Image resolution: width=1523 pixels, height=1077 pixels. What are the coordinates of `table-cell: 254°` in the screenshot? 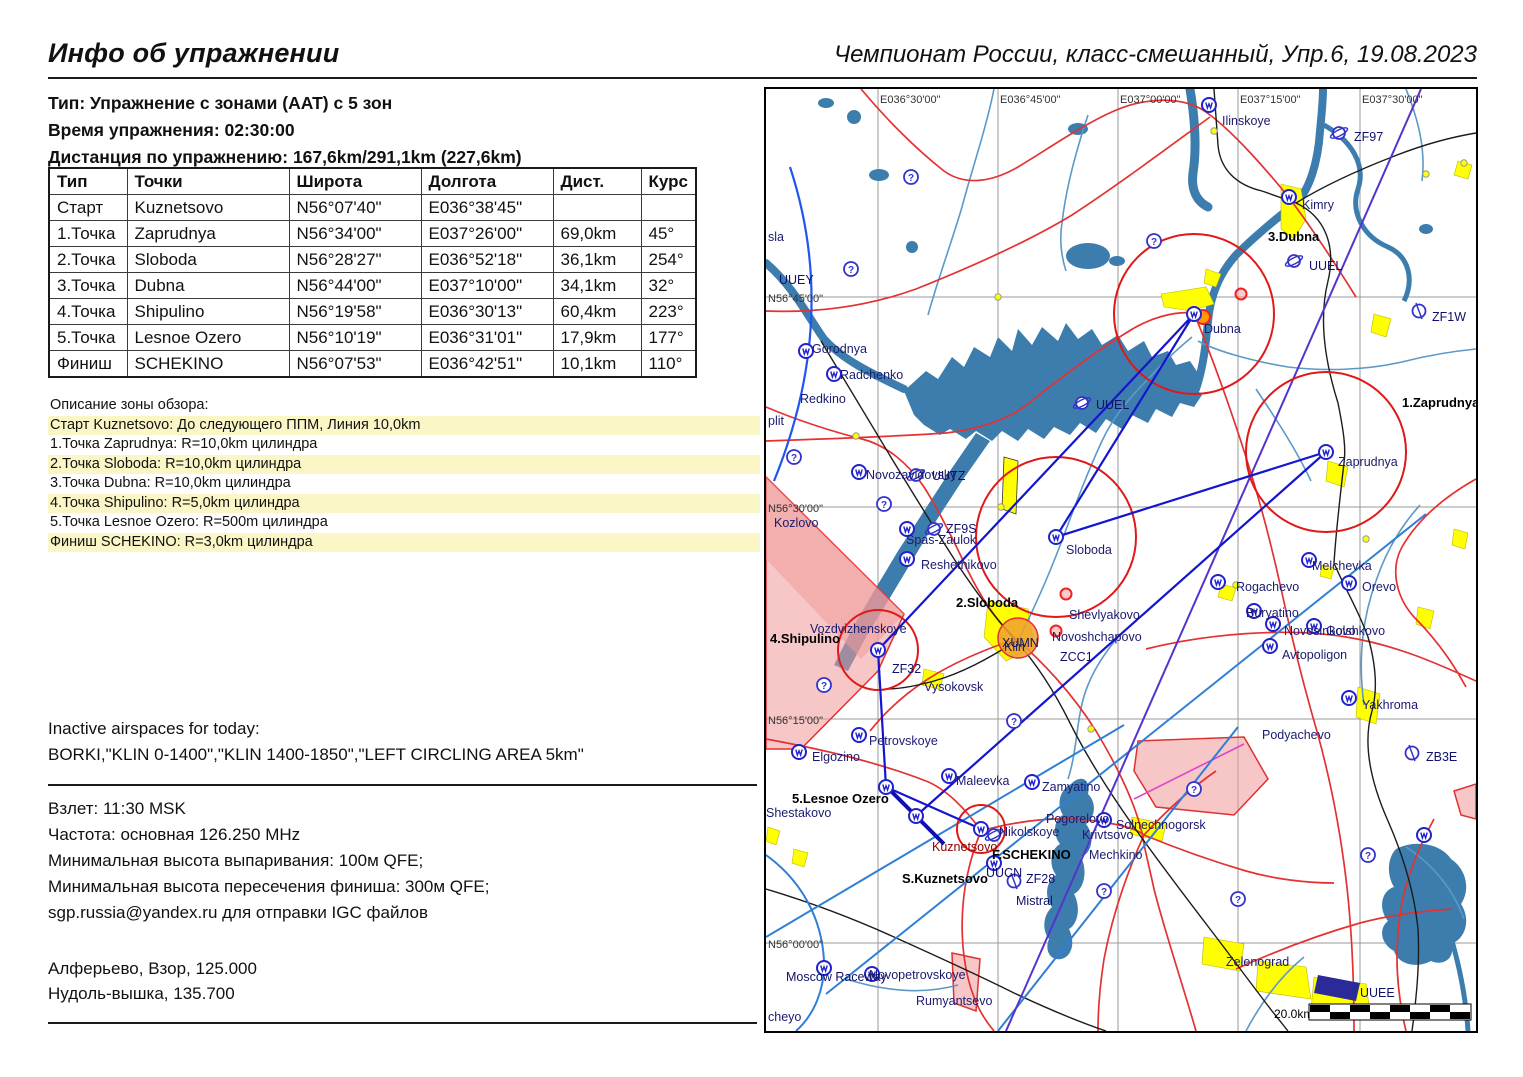 It's located at (668, 259).